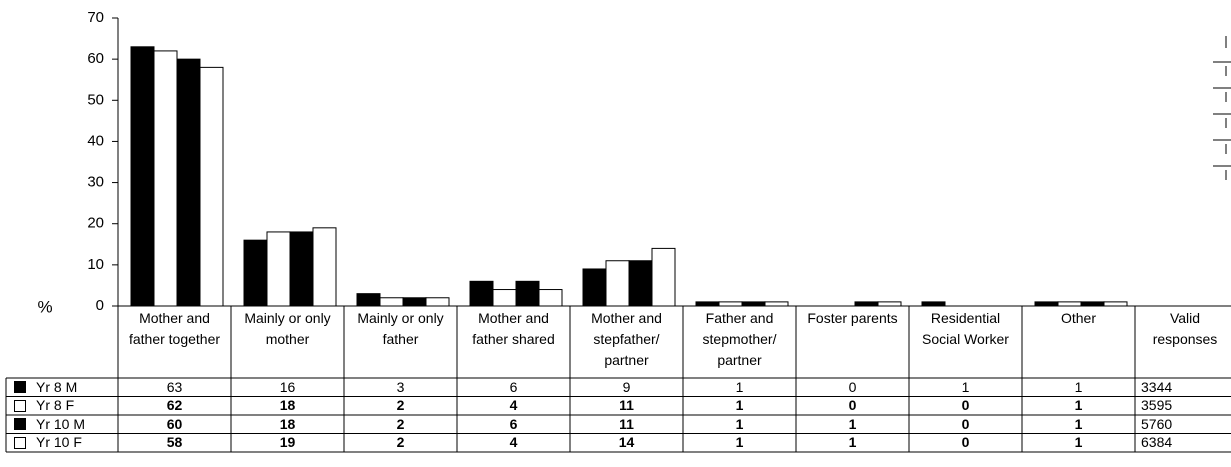  Describe the element at coordinates (95, 264) in the screenshot. I see `y-tick-label: 10` at that location.